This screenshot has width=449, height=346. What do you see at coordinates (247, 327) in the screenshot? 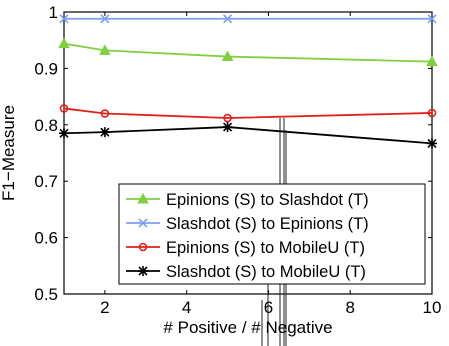
I see `x-axis-title: # Positive / # Negative` at bounding box center [247, 327].